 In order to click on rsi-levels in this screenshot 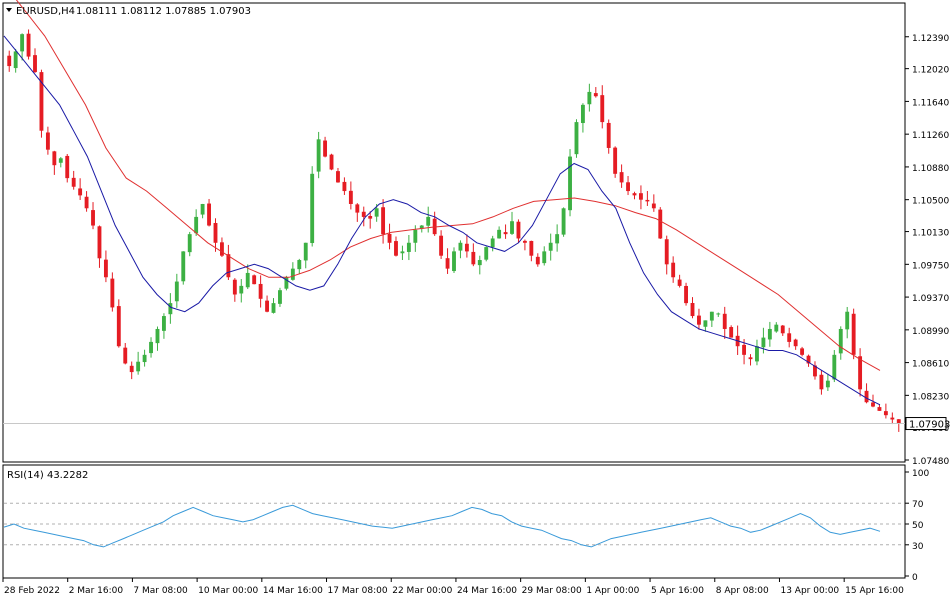, I will do `click(454, 524)`.